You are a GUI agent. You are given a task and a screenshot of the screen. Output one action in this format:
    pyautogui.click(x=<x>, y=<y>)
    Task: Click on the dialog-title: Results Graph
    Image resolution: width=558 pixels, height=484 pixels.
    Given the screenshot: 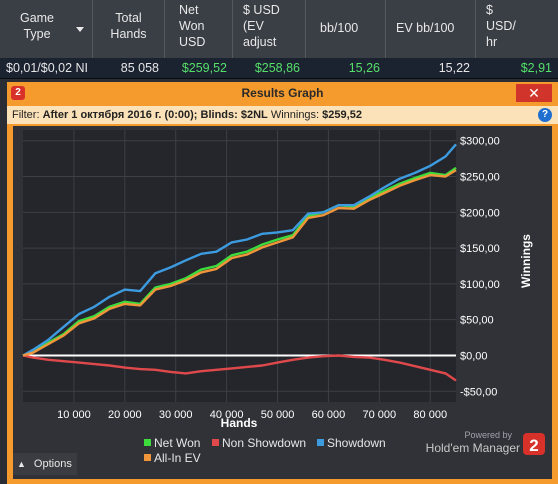 What is the action you would take?
    pyautogui.click(x=282, y=93)
    